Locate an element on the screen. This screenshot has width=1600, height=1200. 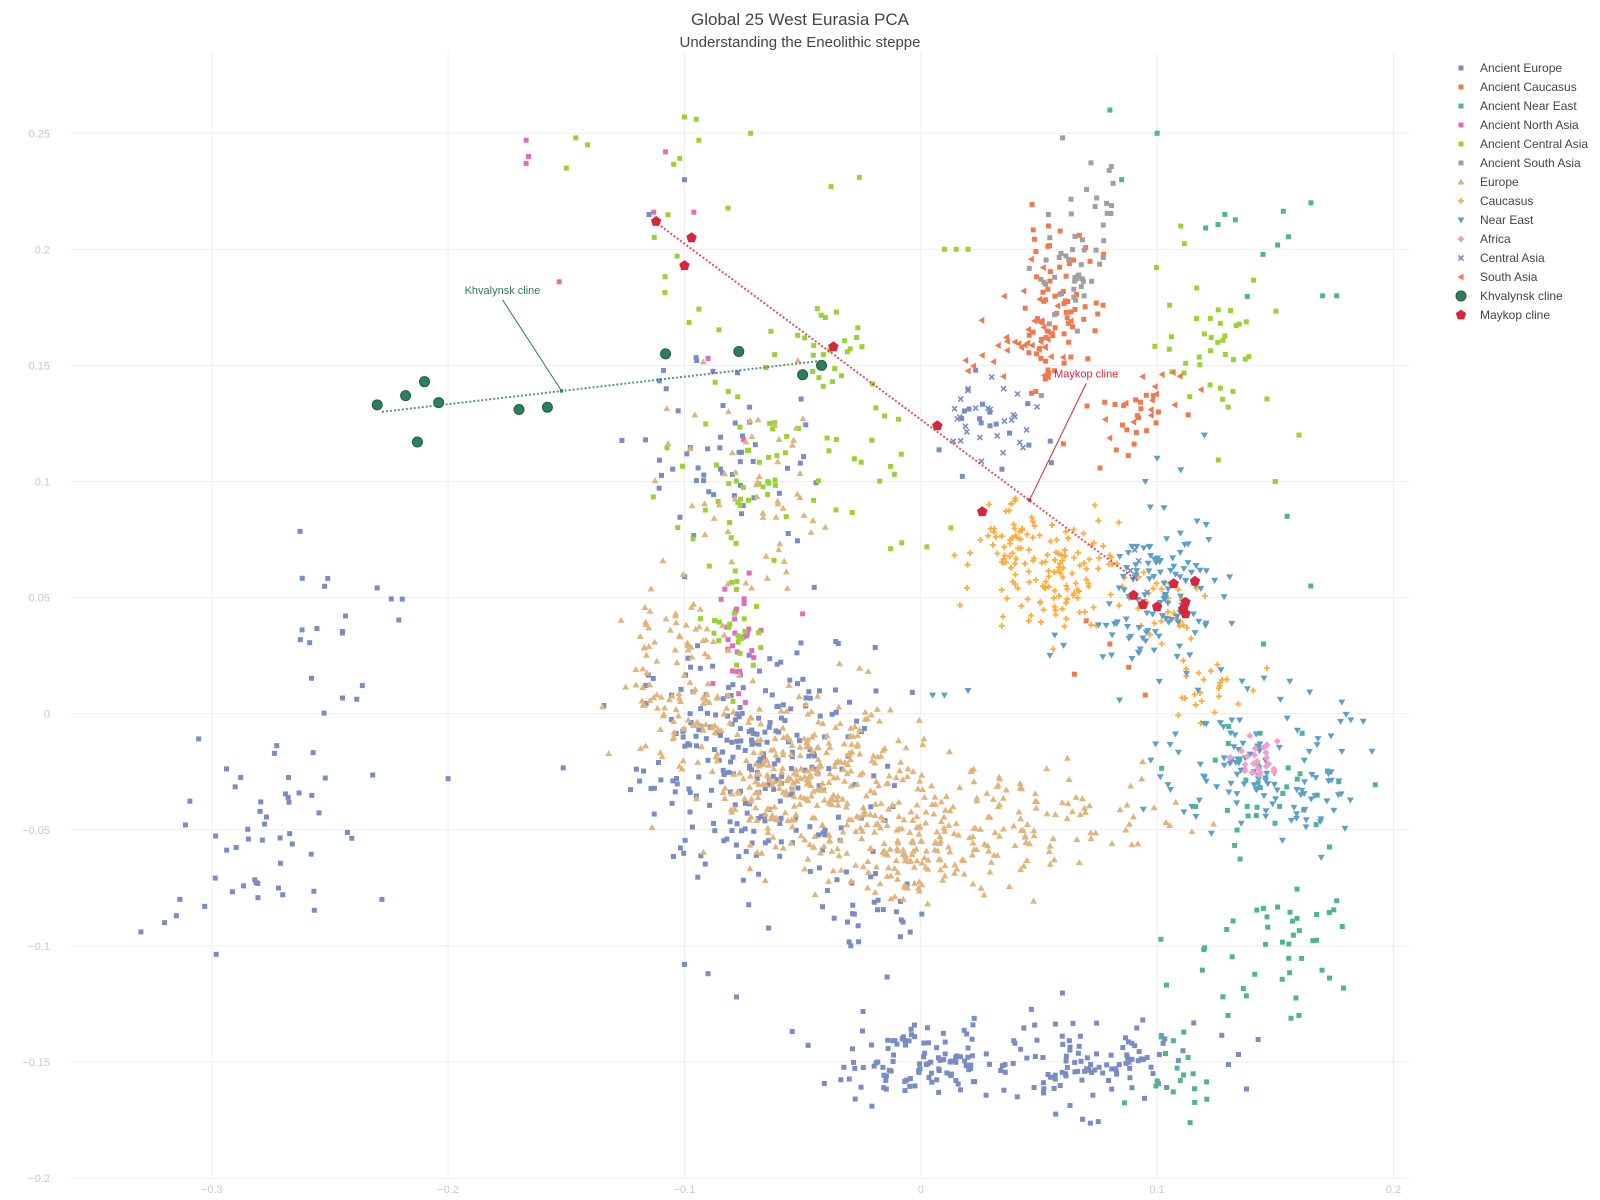
ancient-caucasus-point is located at coordinates (1074, 674).